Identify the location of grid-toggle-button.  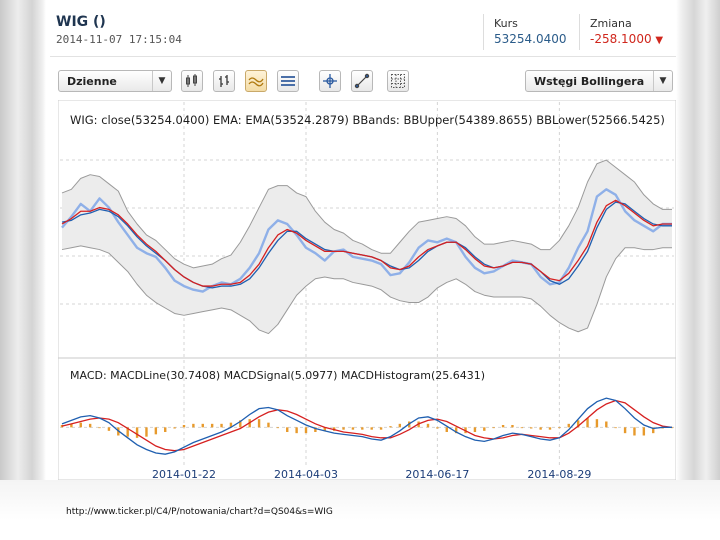
(398, 81).